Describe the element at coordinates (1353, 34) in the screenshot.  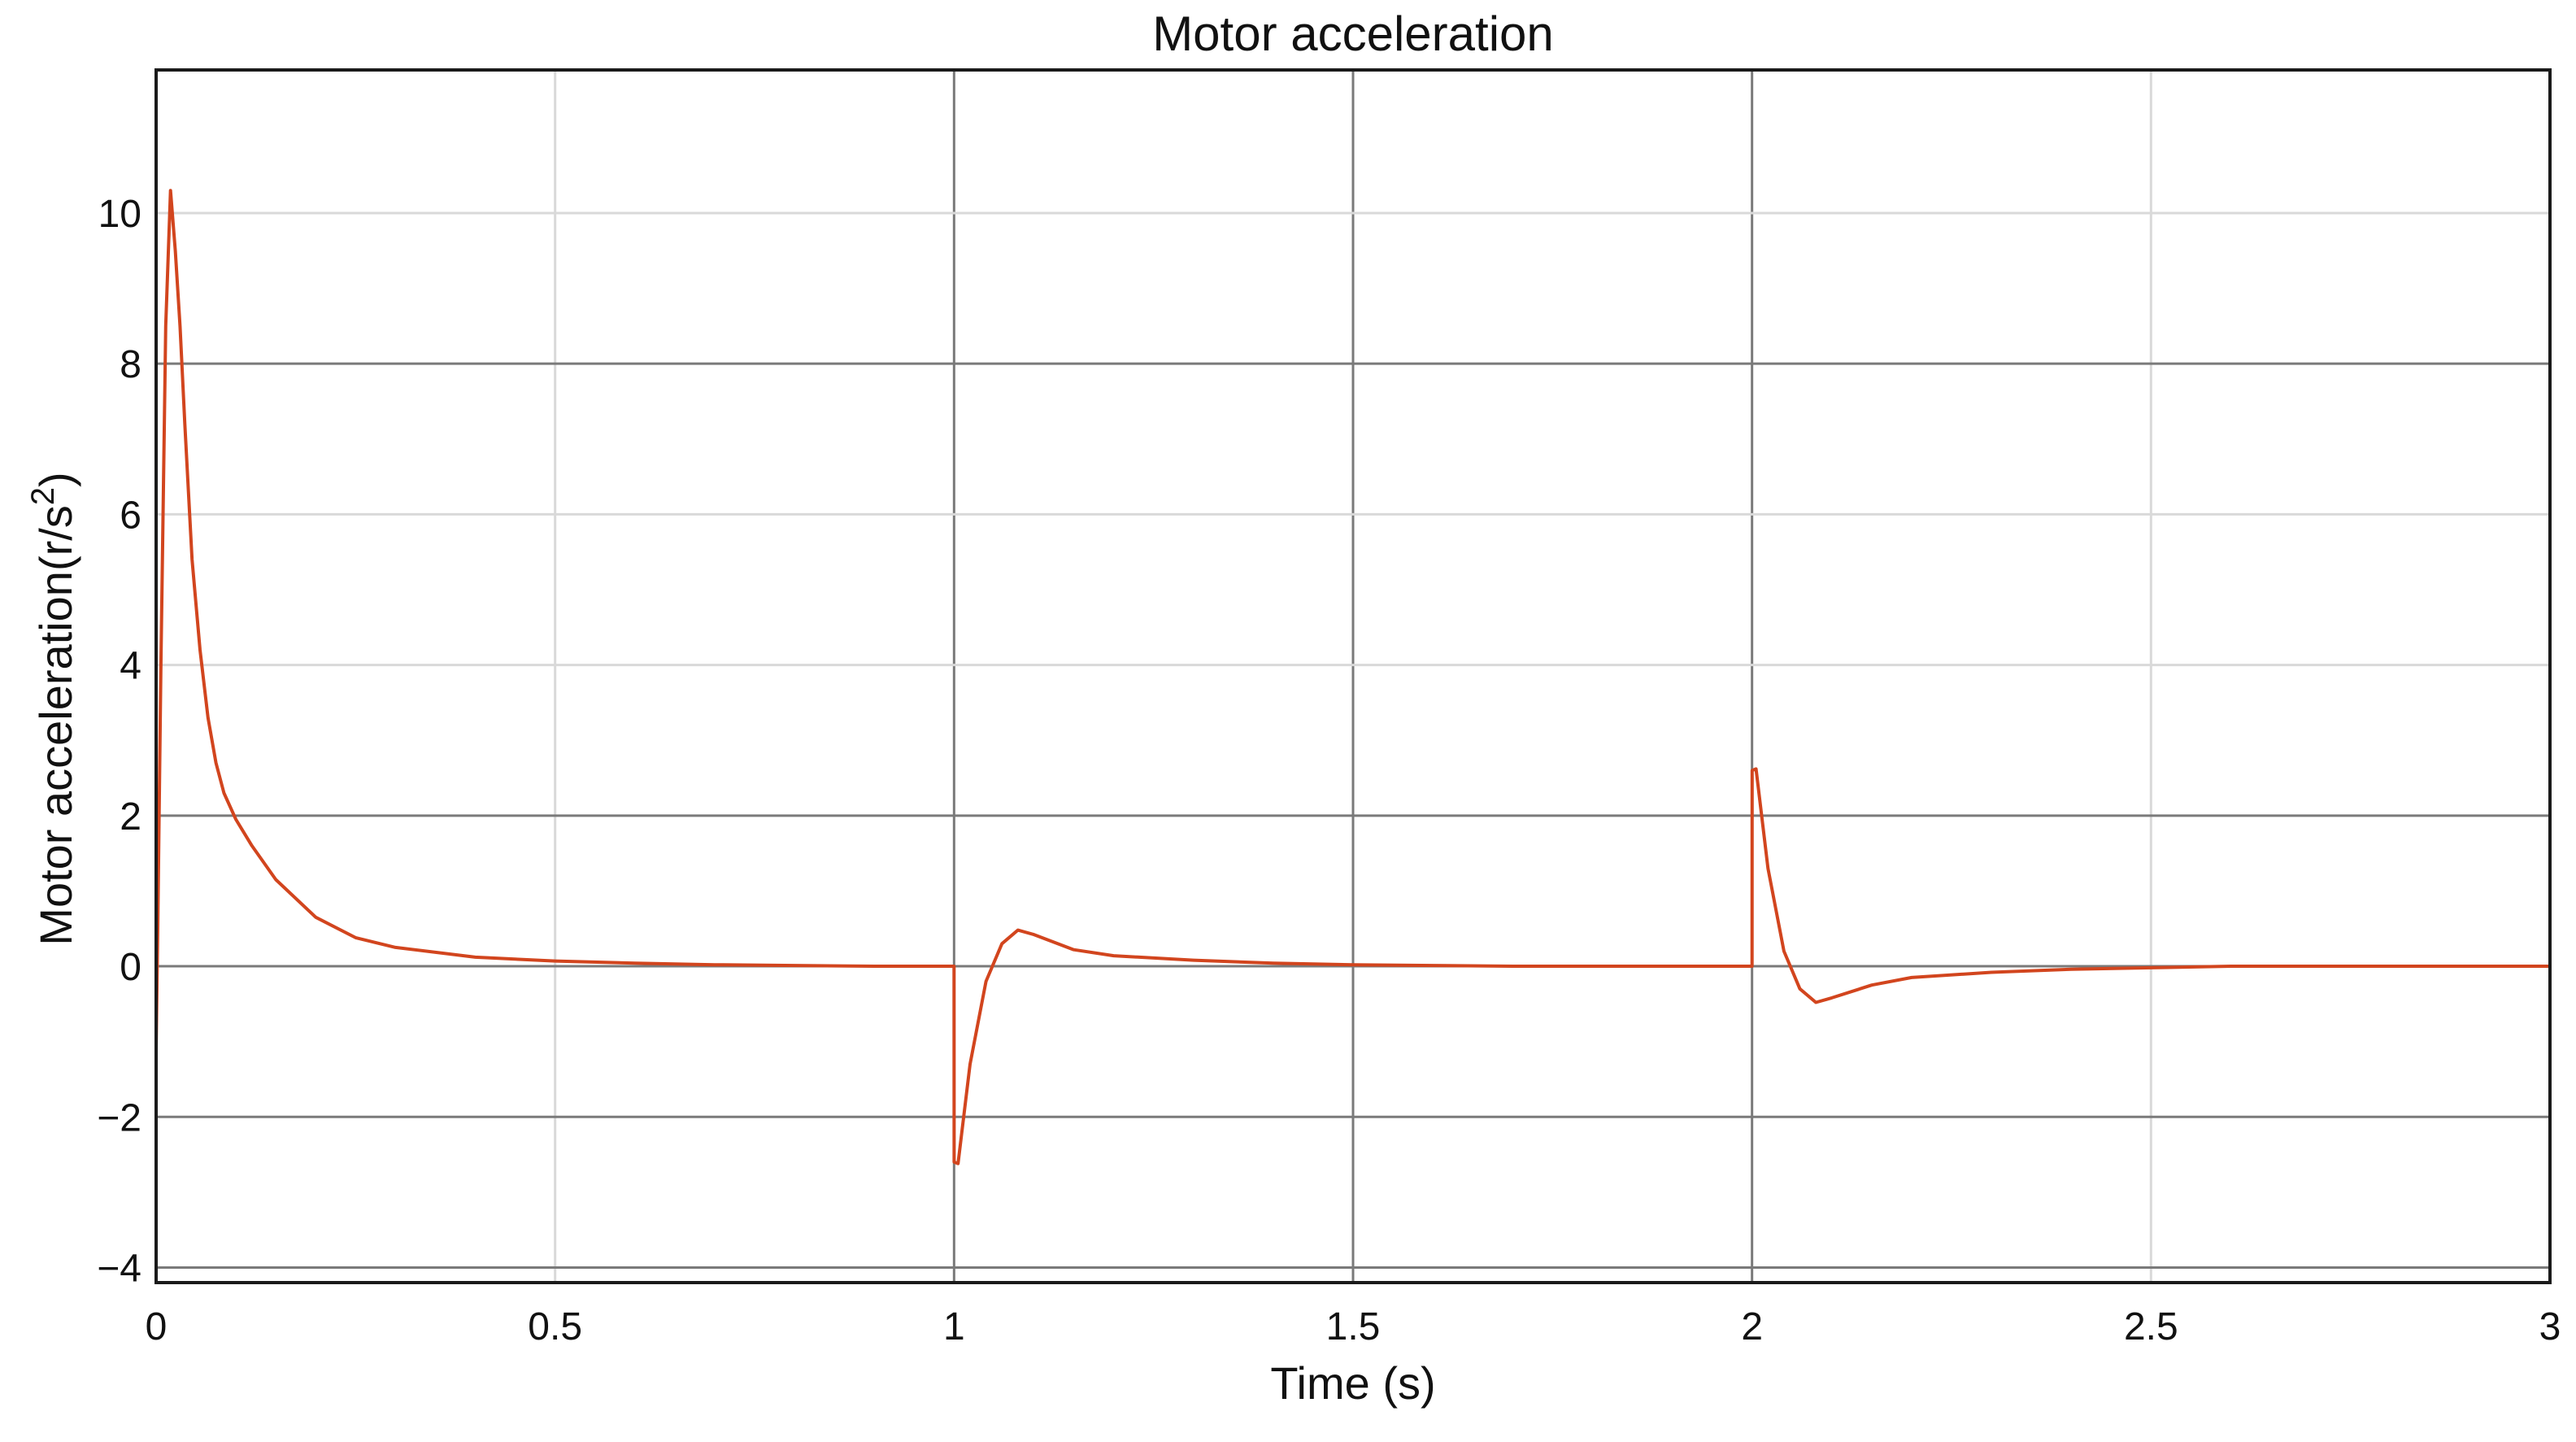
I see `chart-title: Motor acceleration` at that location.